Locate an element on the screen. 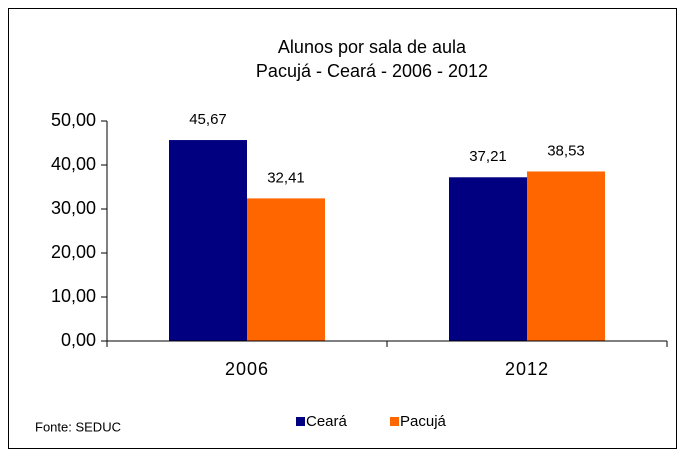 The width and height of the screenshot is (685, 457). chart-title: Alunos por sala de aula is located at coordinates (372, 47).